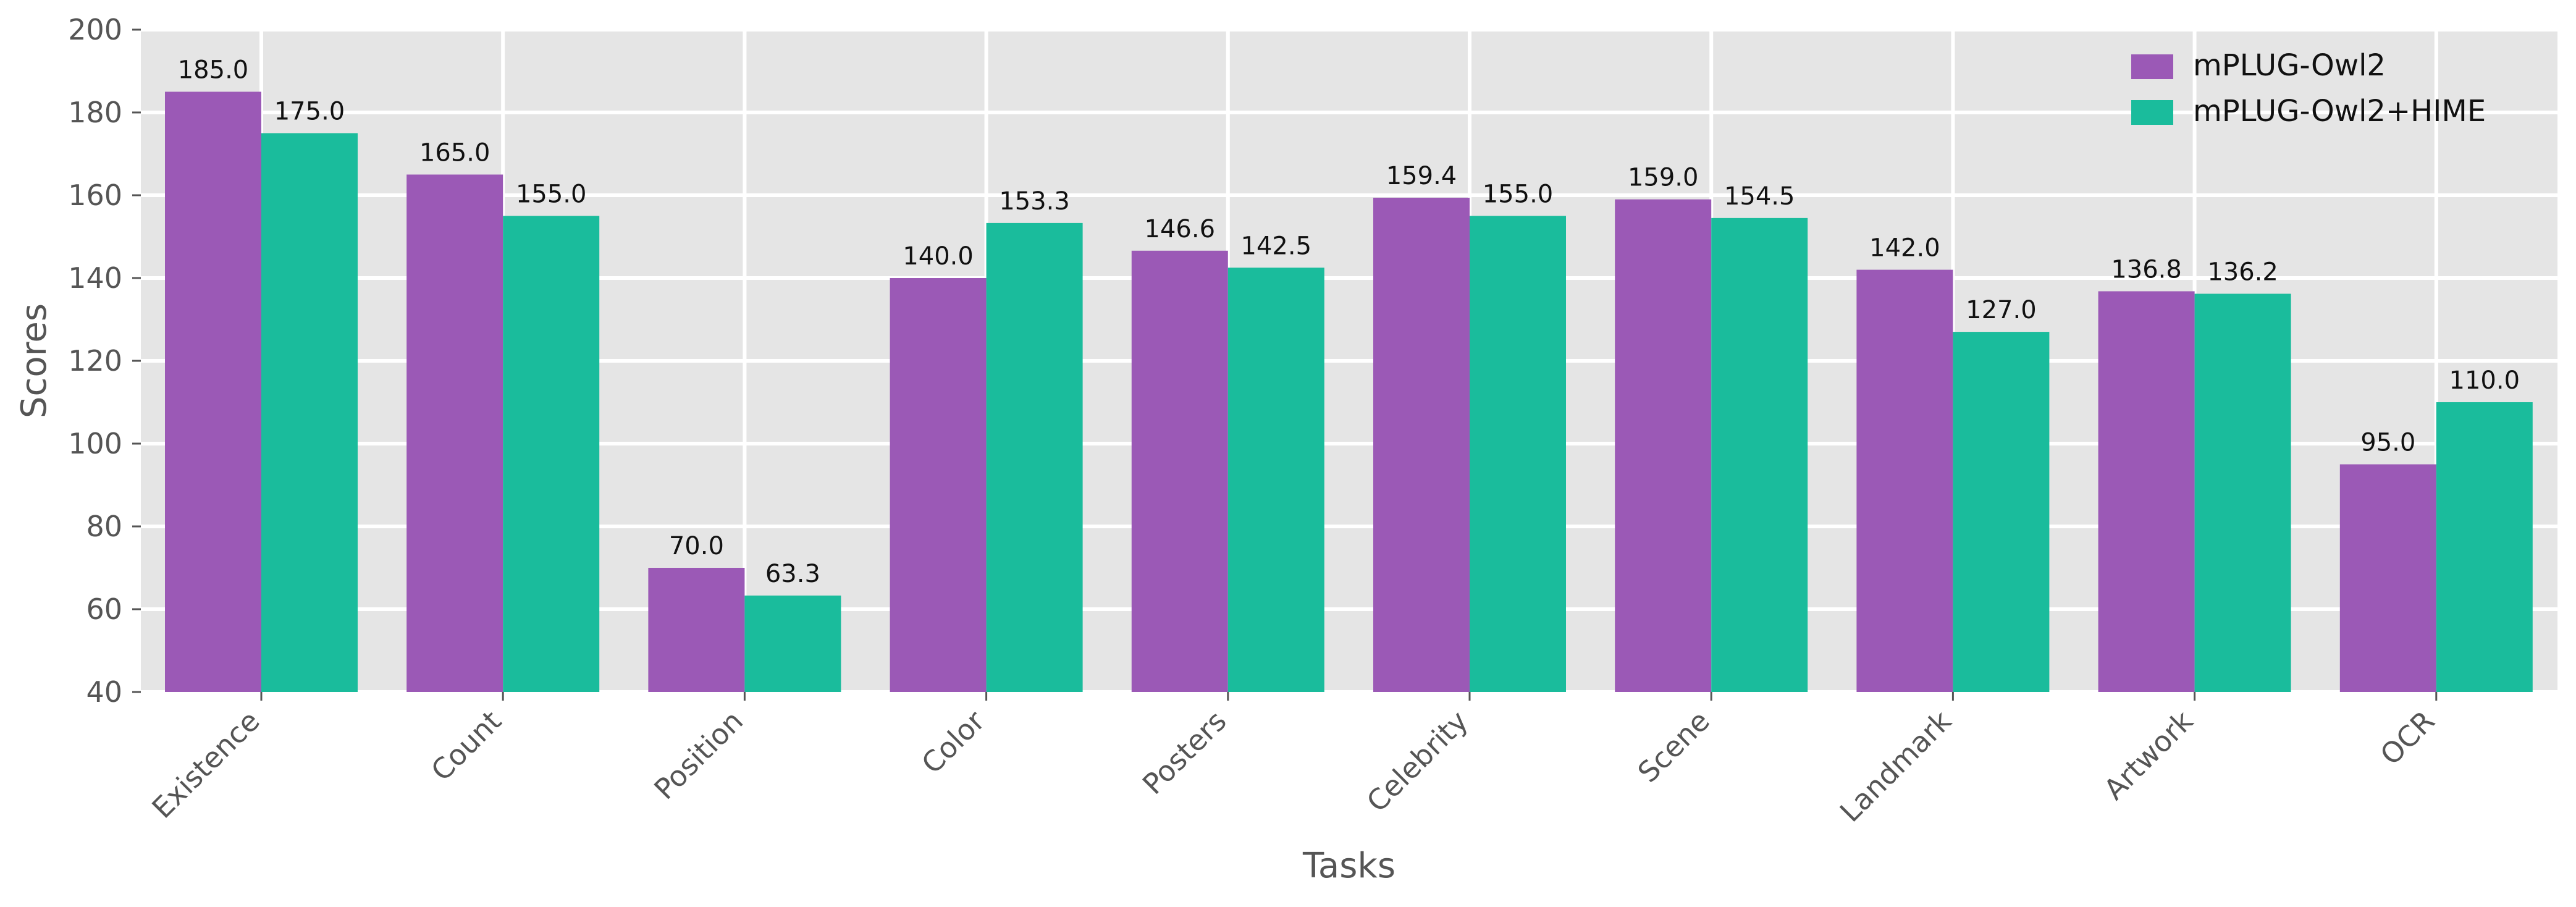  Describe the element at coordinates (2407, 738) in the screenshot. I see `x-tick-label-ocr: OCR` at that location.